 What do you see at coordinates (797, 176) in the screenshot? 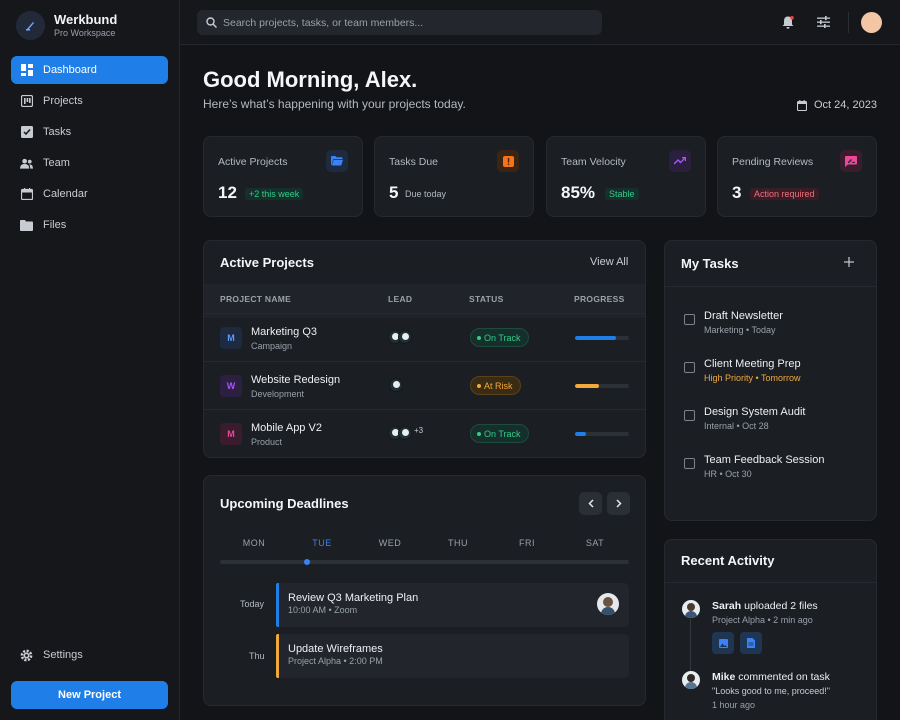
I see `stat-card-pending-reviews: Pending Reviews 3 Action required` at bounding box center [797, 176].